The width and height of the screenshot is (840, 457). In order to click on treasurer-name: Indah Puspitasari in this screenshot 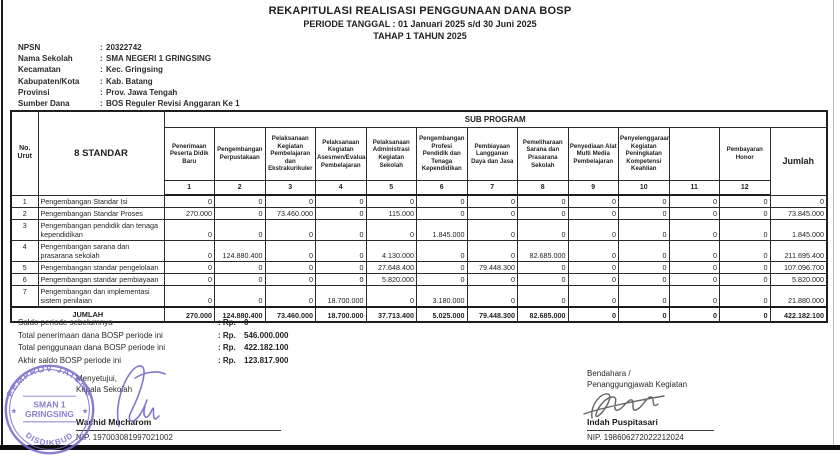, I will do `click(622, 422)`.